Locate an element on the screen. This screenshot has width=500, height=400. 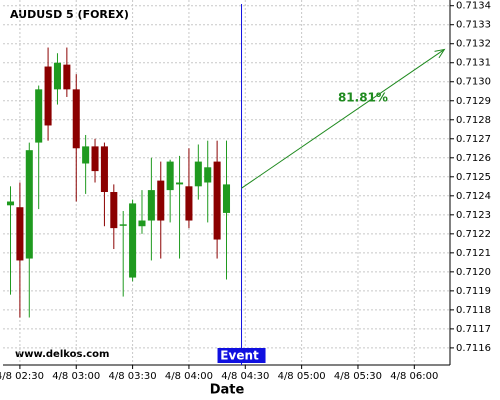
y-tick-label: 0.7128 is located at coordinates (473, 120).